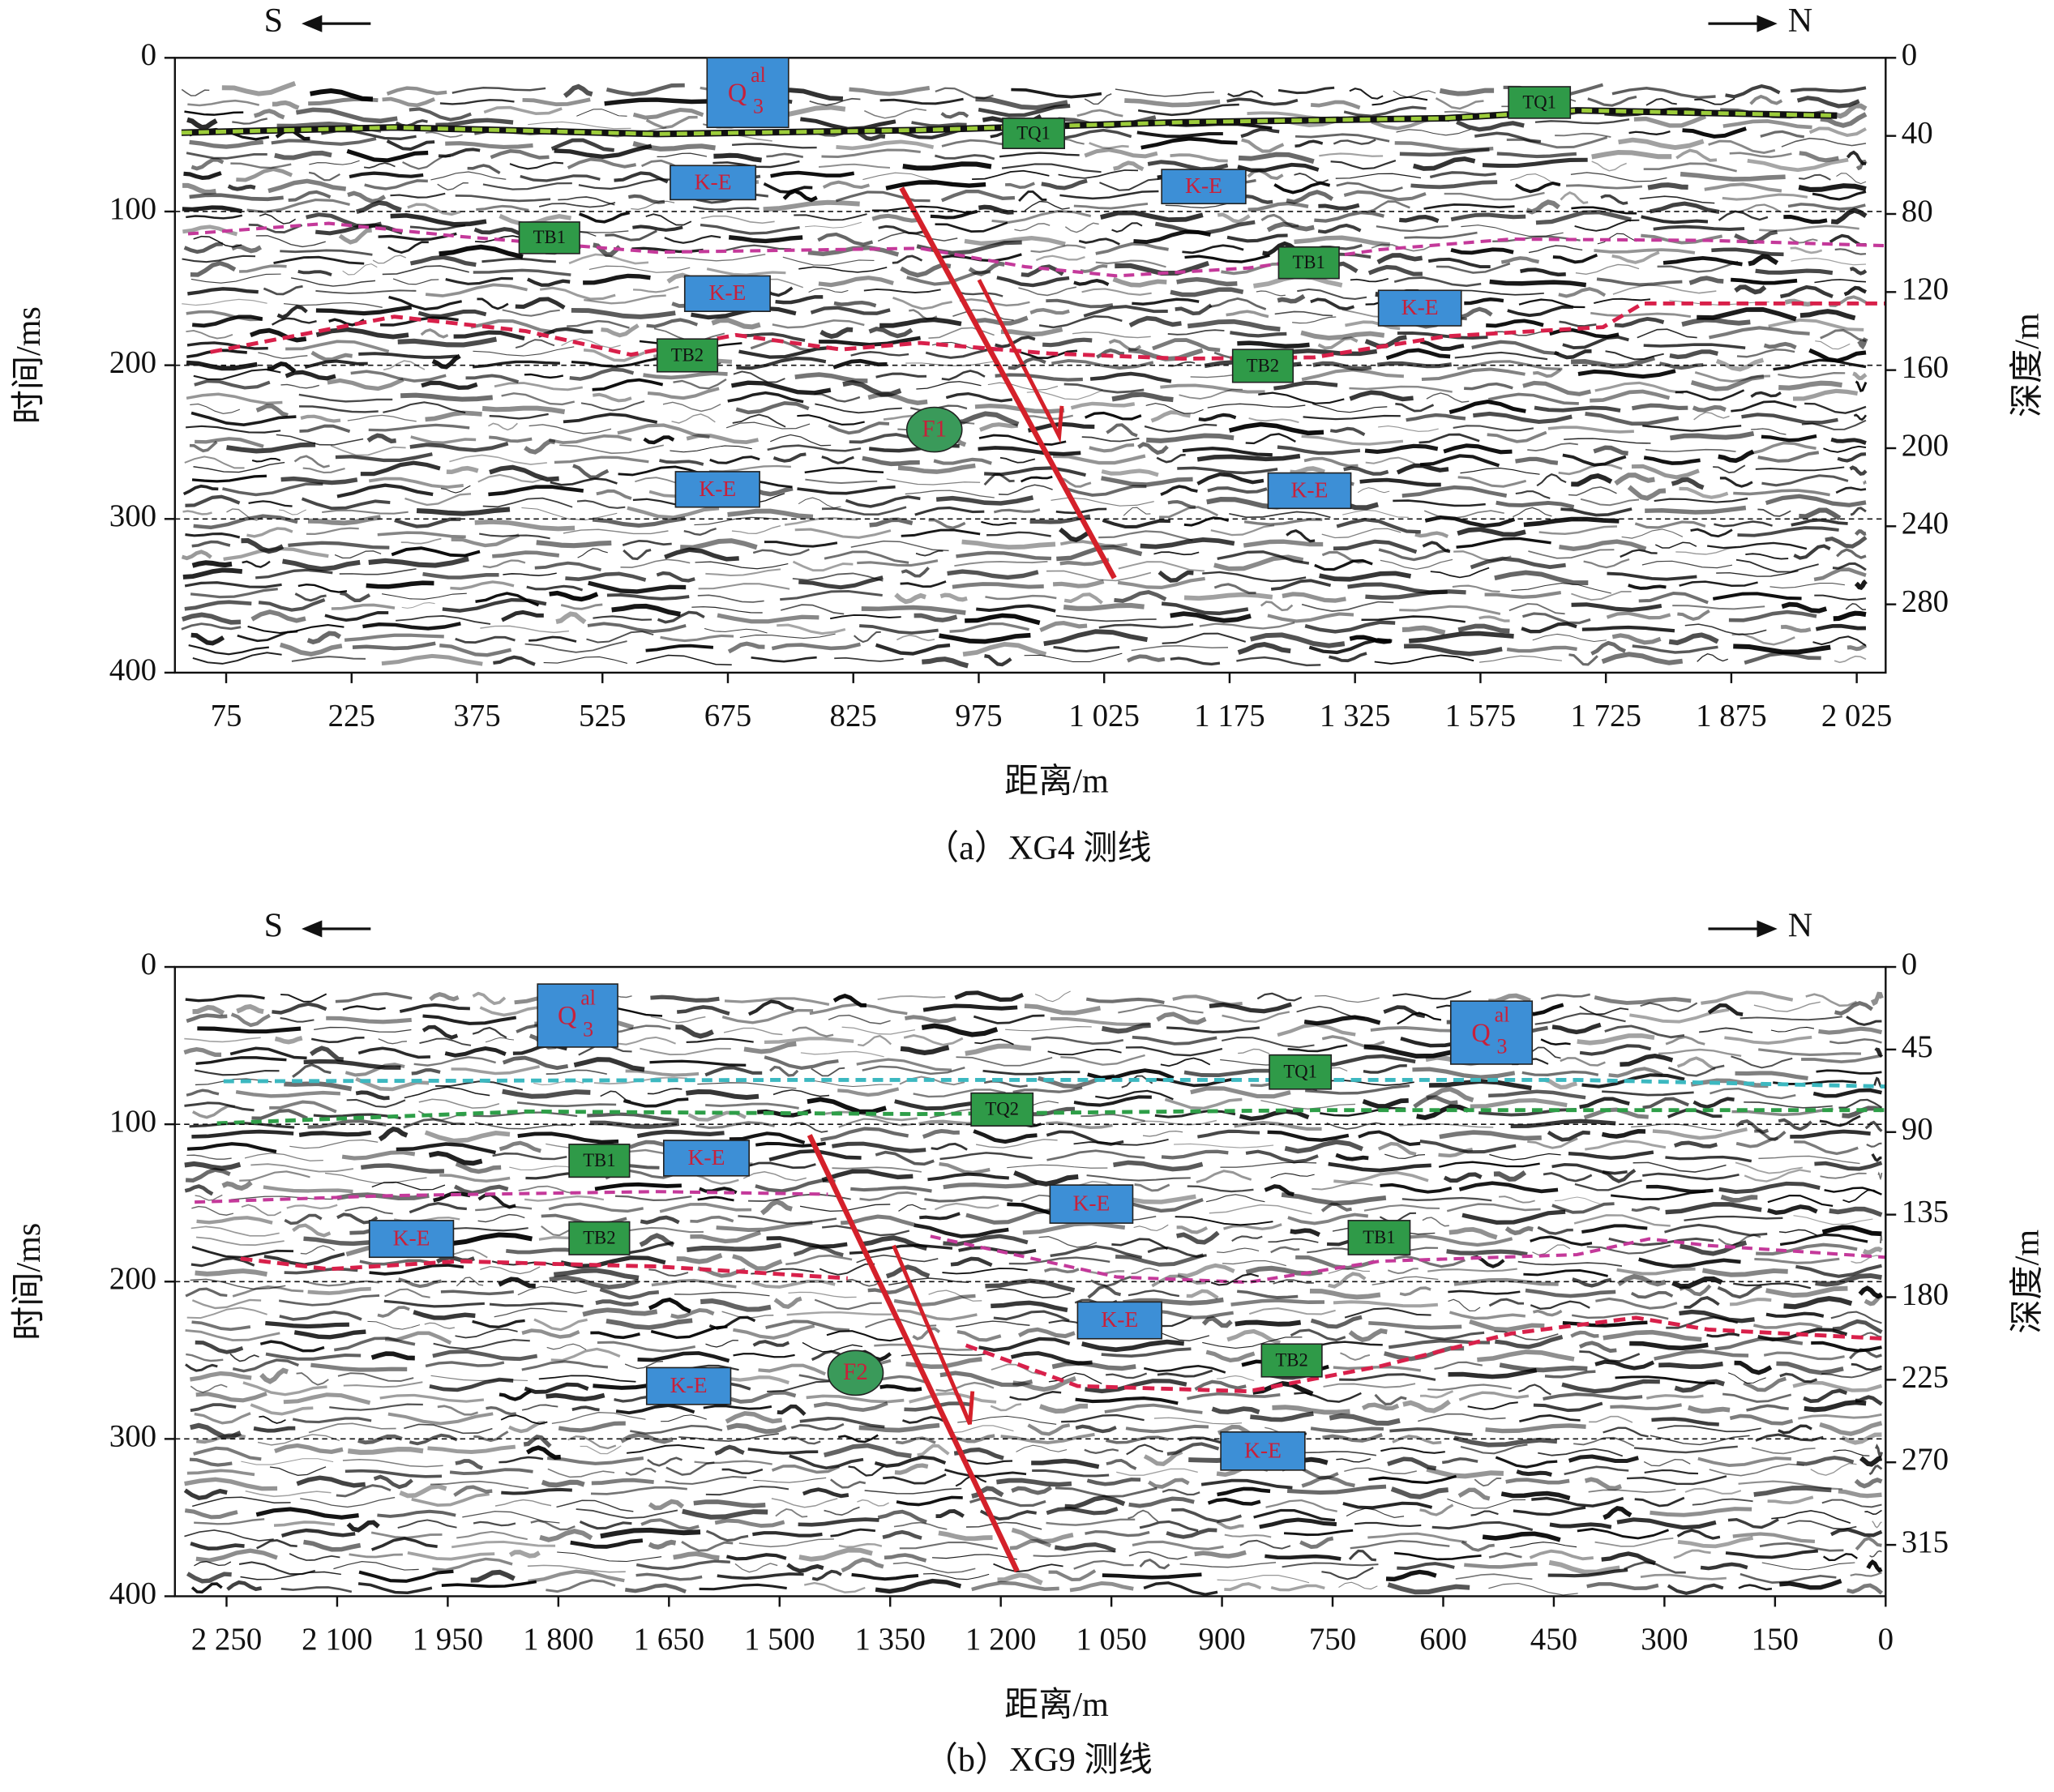 The height and width of the screenshot is (1792, 2054). Describe the element at coordinates (779, 1639) in the screenshot. I see `x-tick-label: 1 500` at that location.